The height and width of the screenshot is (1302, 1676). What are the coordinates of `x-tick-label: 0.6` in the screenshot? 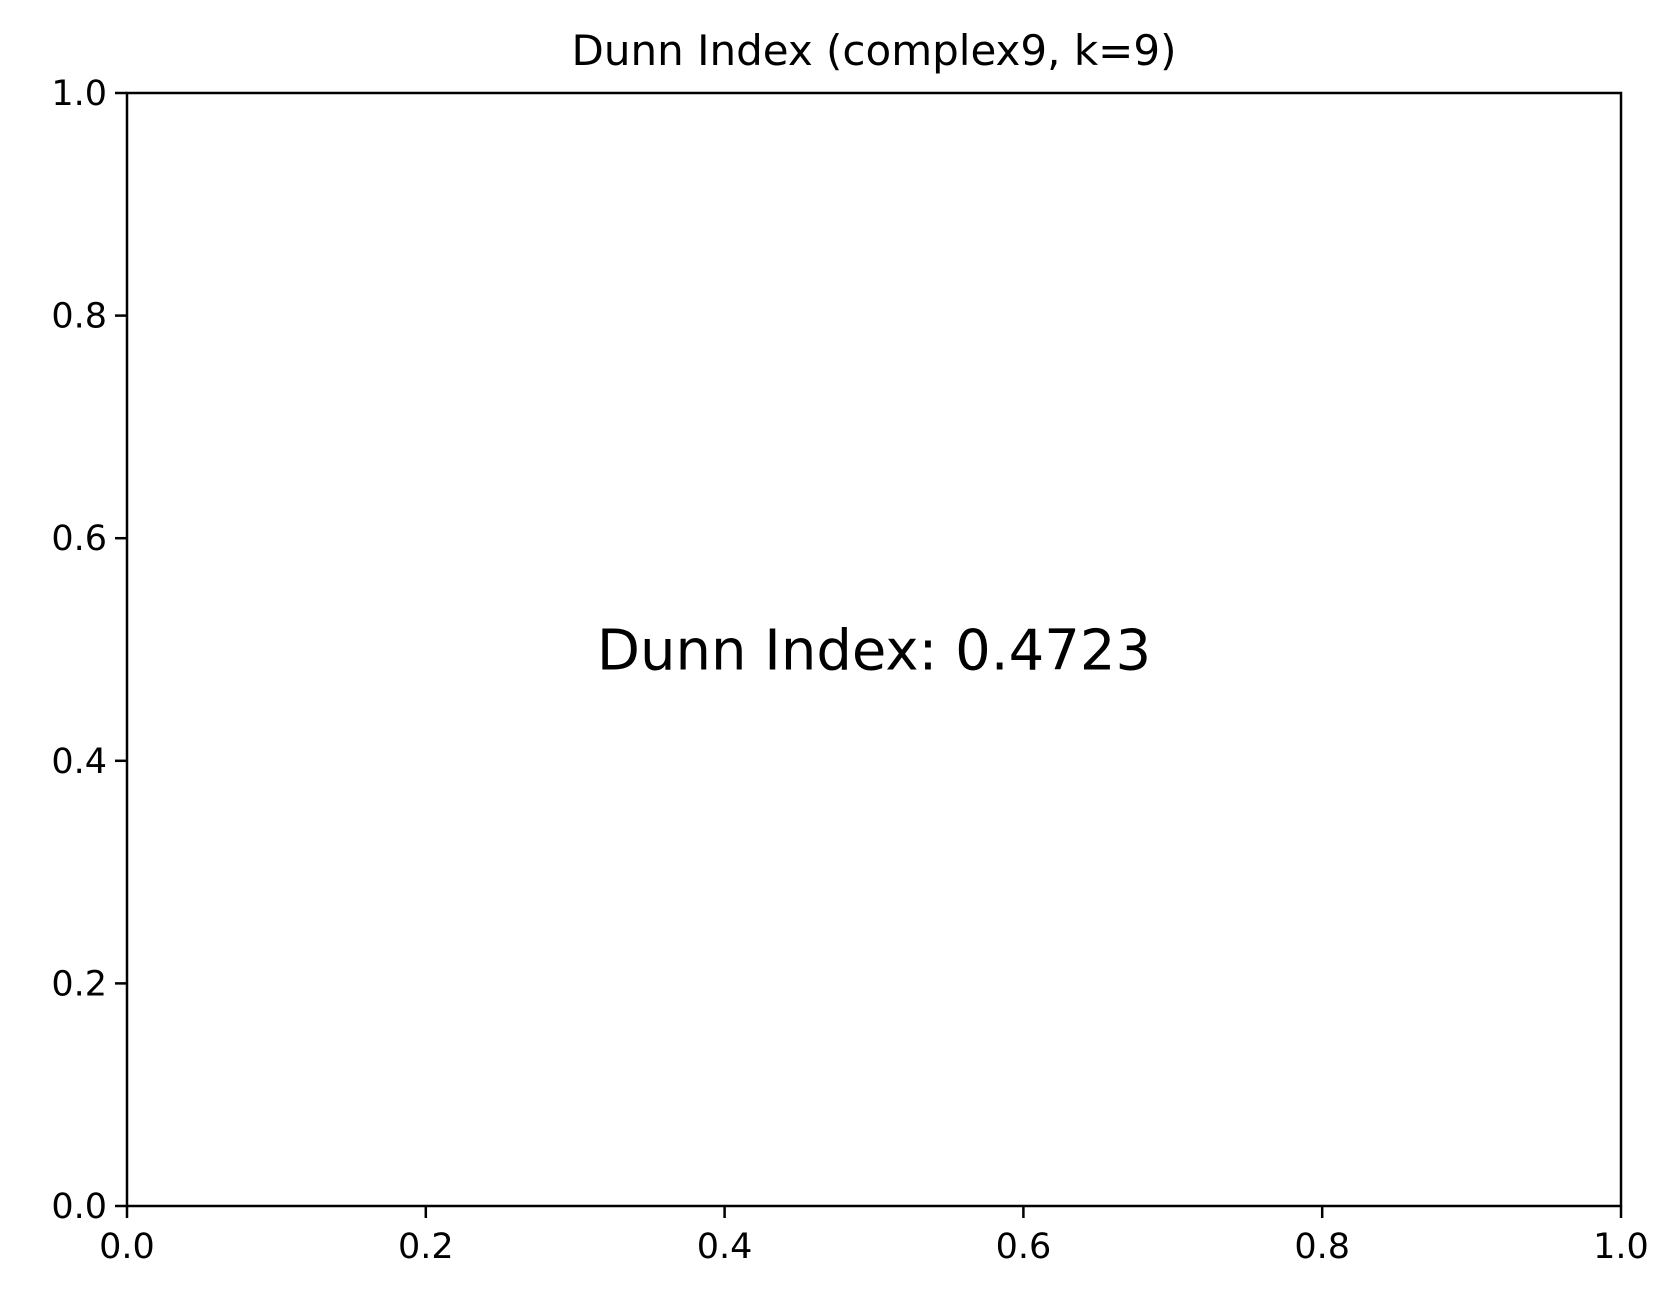 It's located at (1024, 1247).